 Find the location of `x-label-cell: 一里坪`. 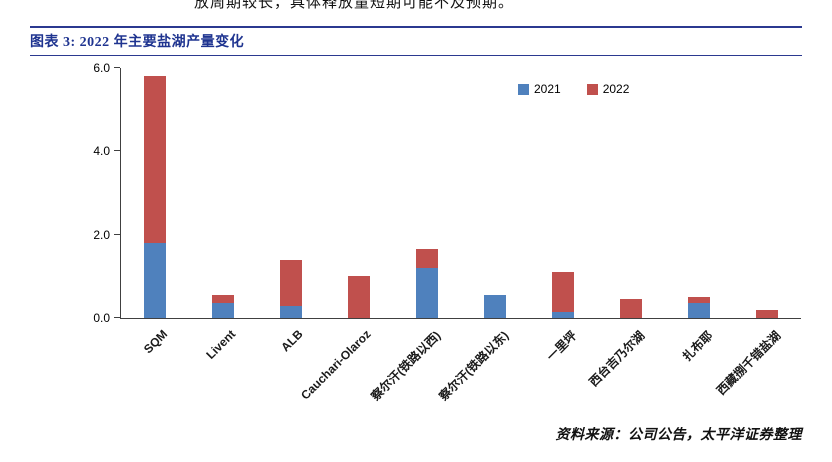

x-label-cell: 一里坪 is located at coordinates (562, 367).